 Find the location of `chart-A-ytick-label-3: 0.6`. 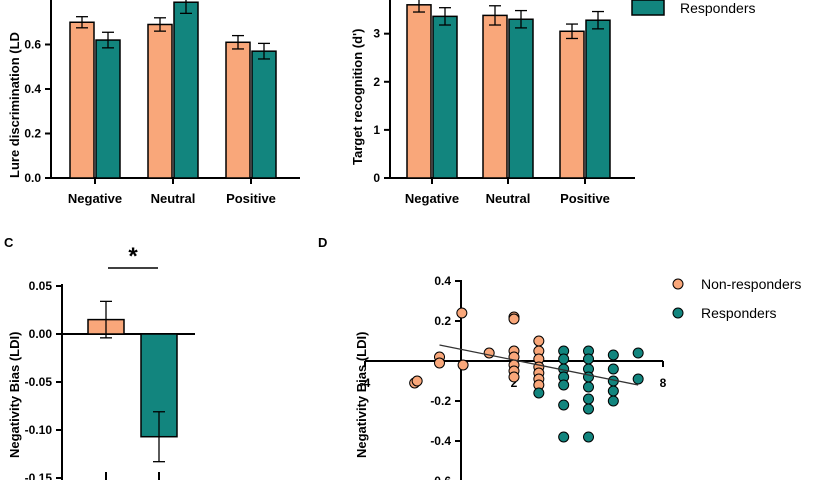

chart-A-ytick-label-3: 0.6 is located at coordinates (32, 45).